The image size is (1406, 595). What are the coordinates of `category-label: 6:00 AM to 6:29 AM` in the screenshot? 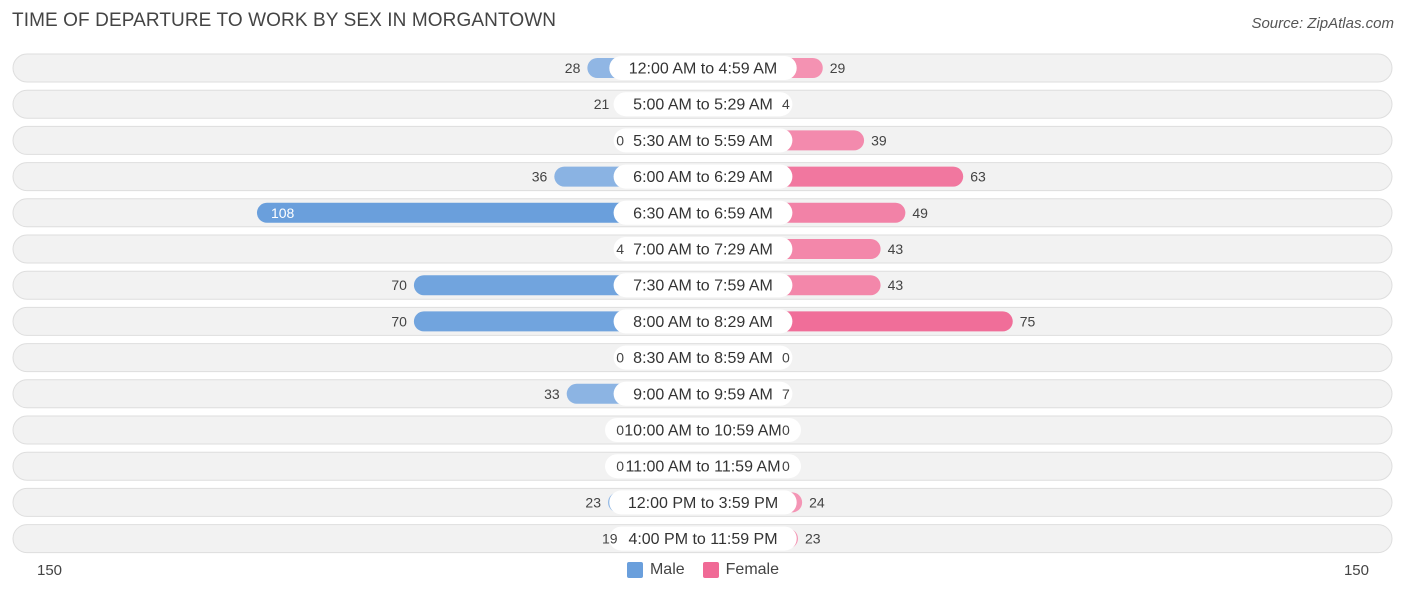 It's located at (703, 177).